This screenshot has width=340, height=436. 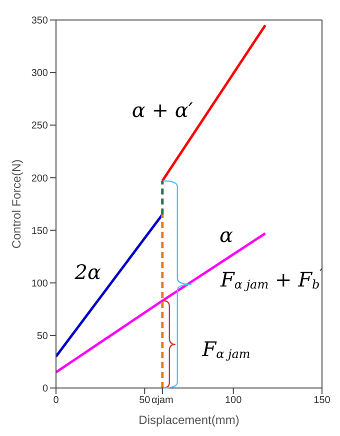 What do you see at coordinates (39, 74) in the screenshot?
I see `y-tick-label: 300` at bounding box center [39, 74].